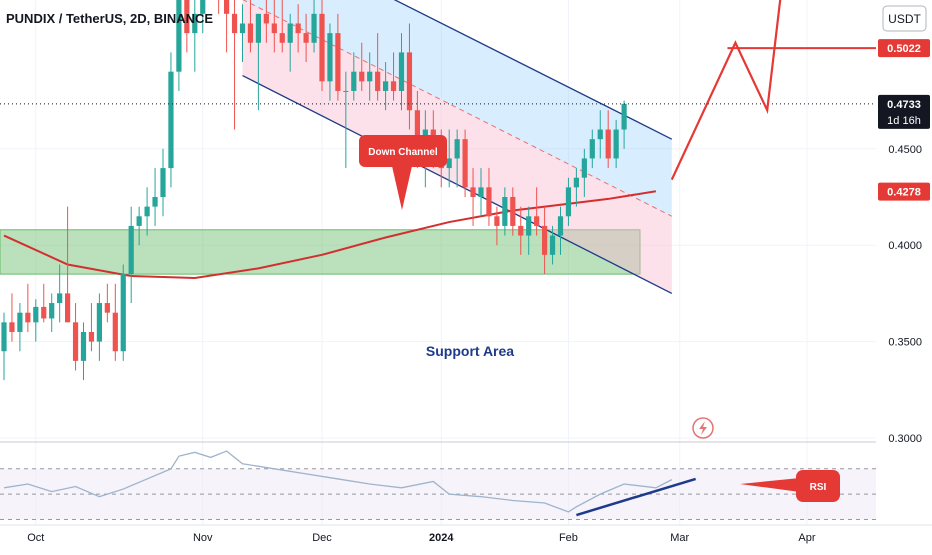 The image size is (932, 555). Describe the element at coordinates (904, 121) in the screenshot. I see `last-price-countdown: 1d 16h` at that location.